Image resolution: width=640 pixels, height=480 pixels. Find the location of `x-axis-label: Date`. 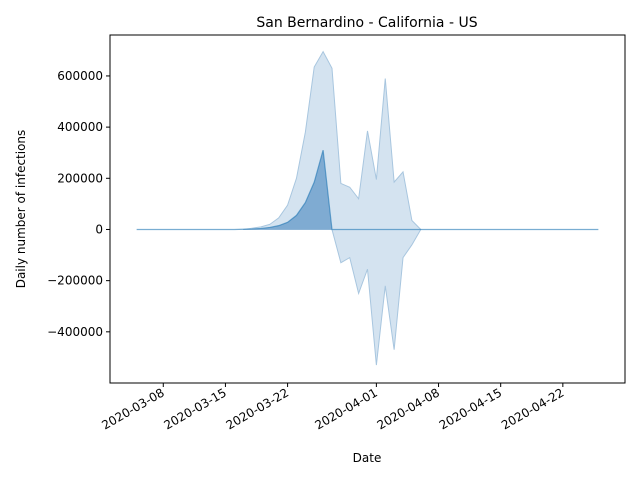

x-axis-label: Date is located at coordinates (367, 458).